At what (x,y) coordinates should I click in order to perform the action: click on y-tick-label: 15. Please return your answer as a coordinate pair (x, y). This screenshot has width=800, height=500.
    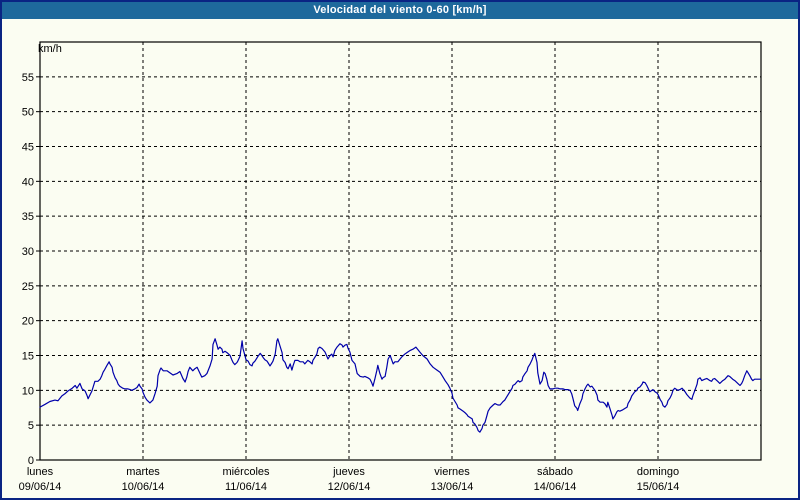
    Looking at the image, I should click on (28, 357).